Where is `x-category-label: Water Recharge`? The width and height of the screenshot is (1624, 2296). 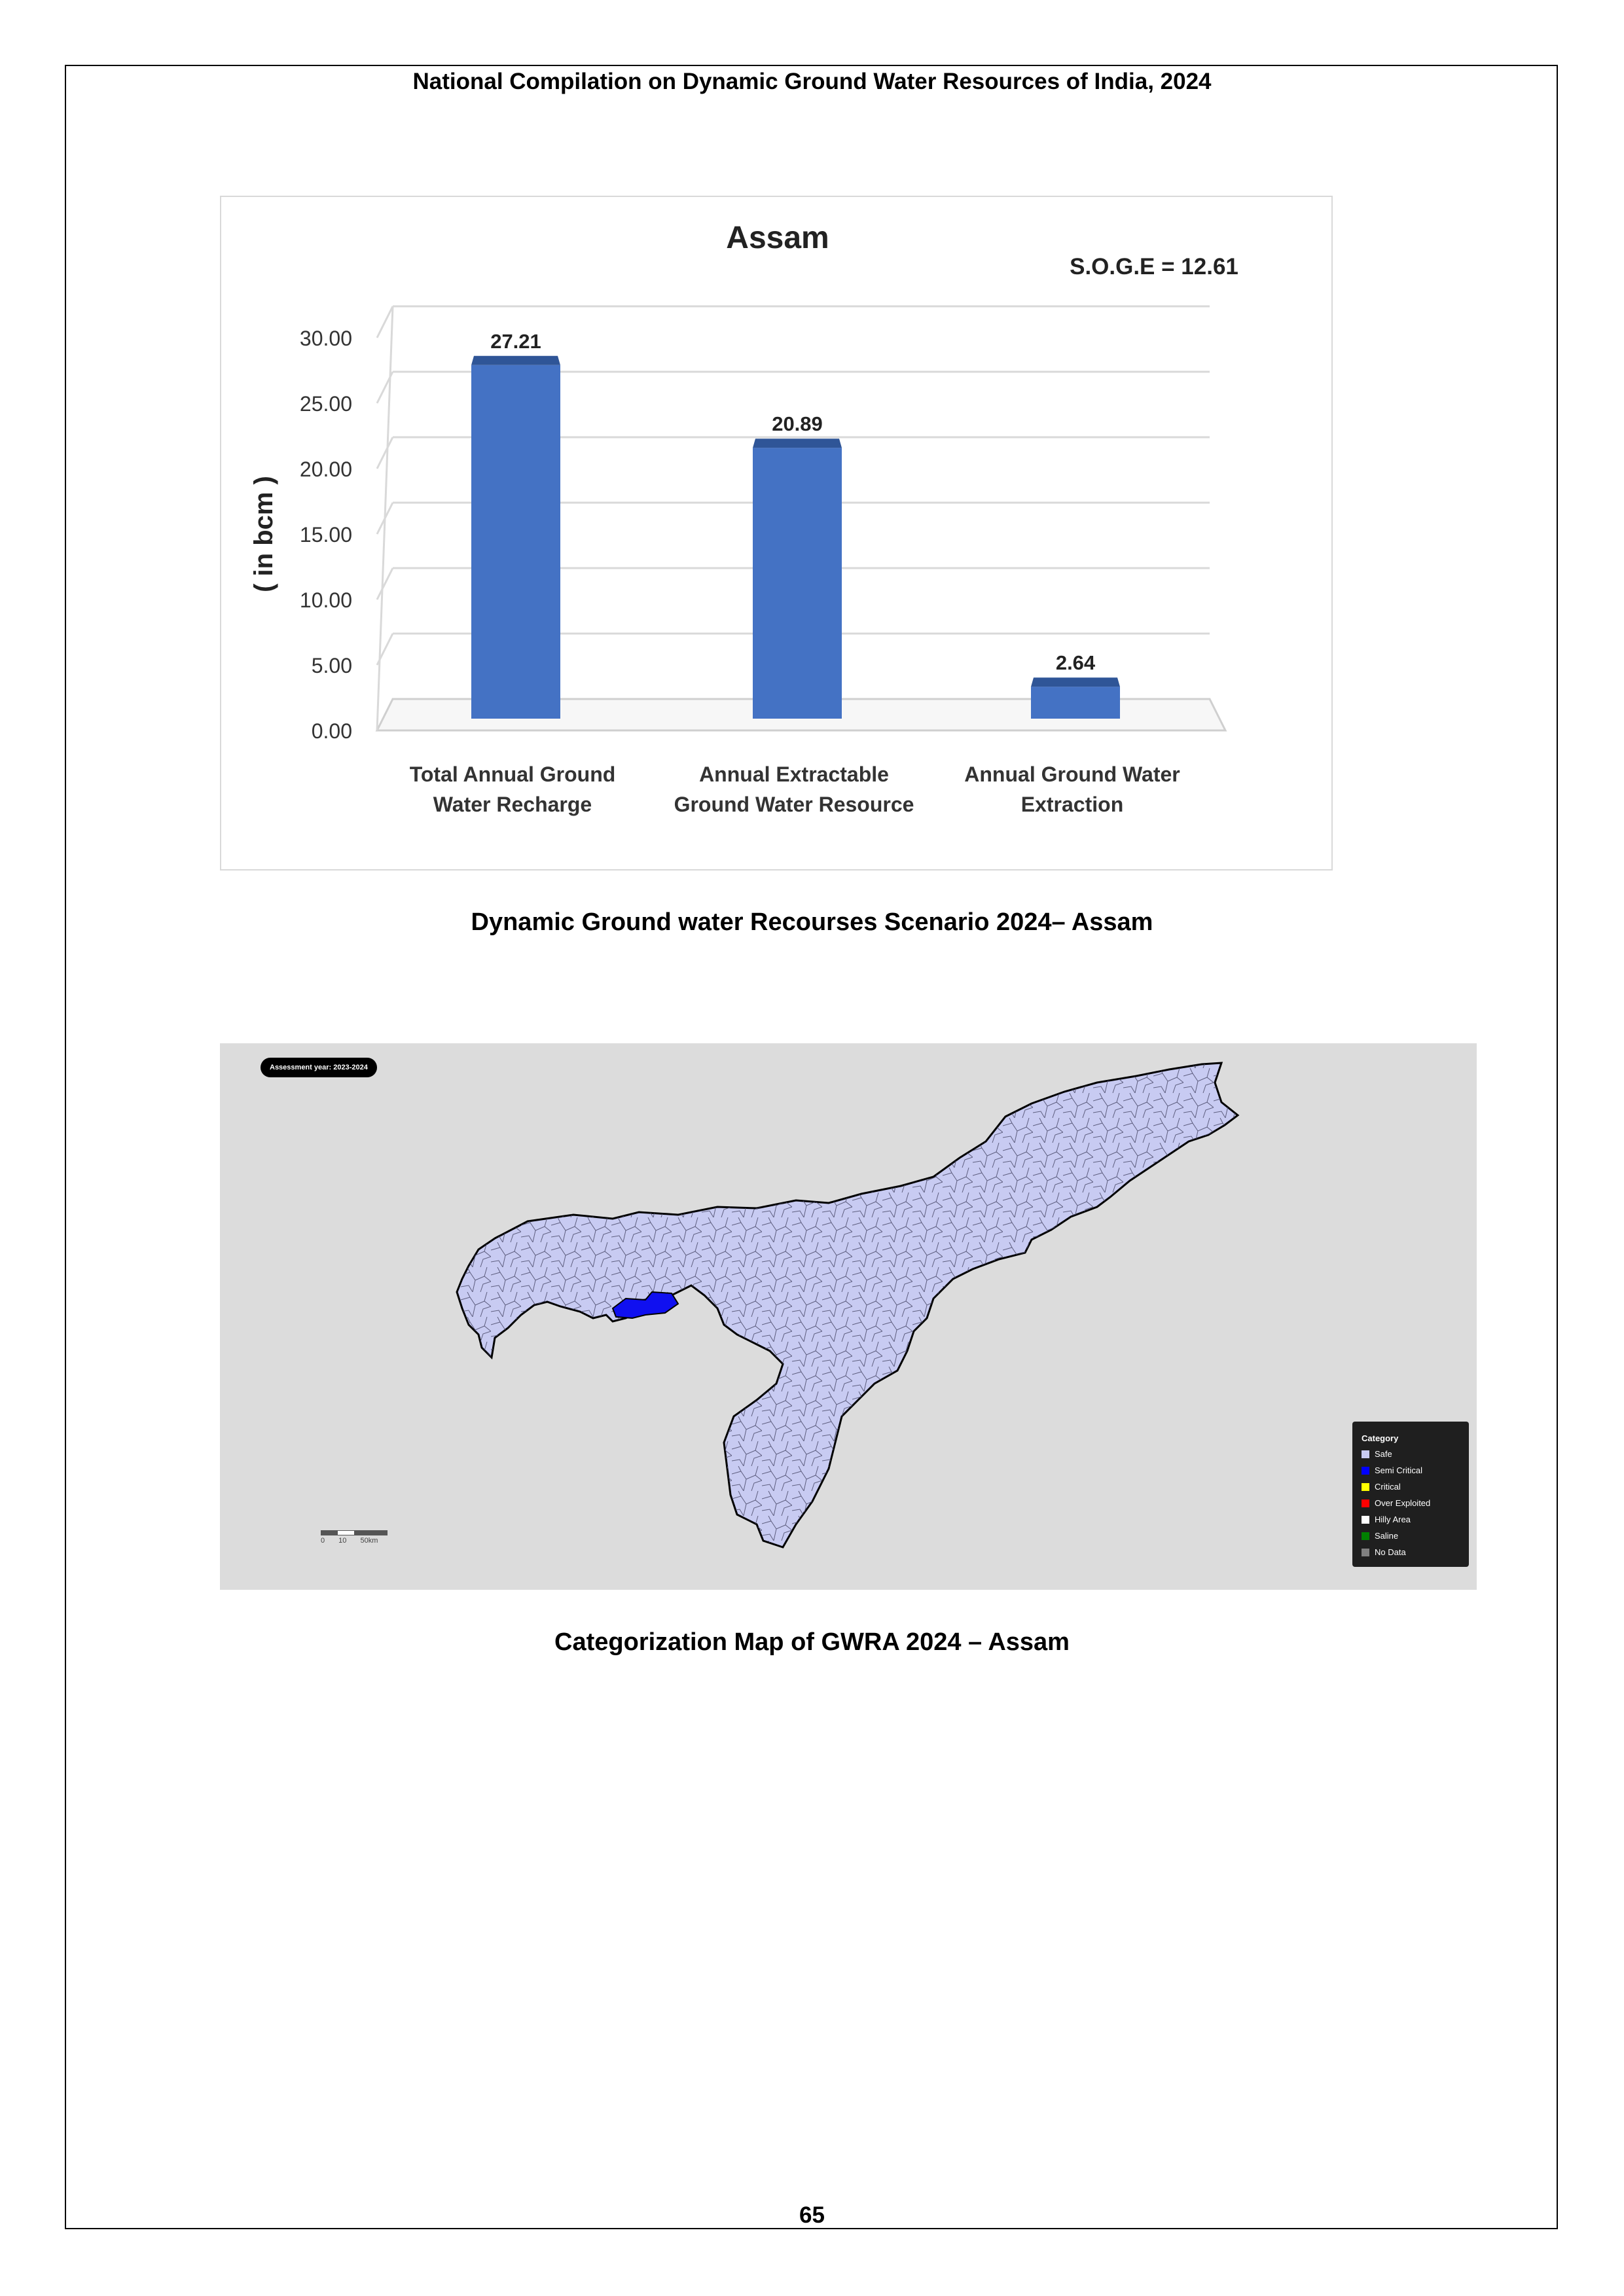
x-category-label: Water Recharge is located at coordinates (512, 804).